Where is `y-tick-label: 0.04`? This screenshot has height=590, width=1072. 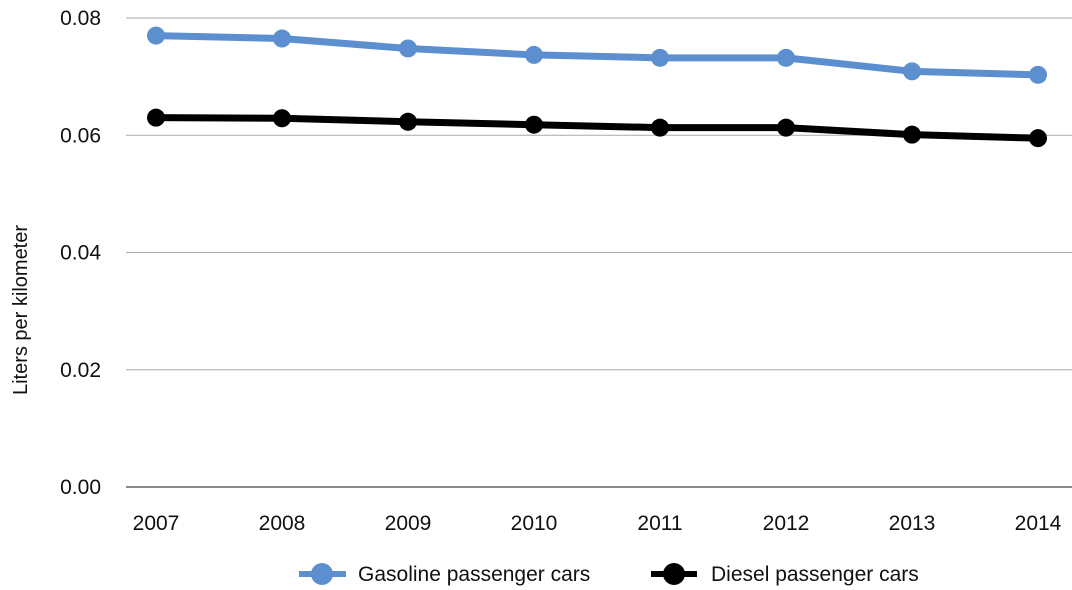 y-tick-label: 0.04 is located at coordinates (80, 253).